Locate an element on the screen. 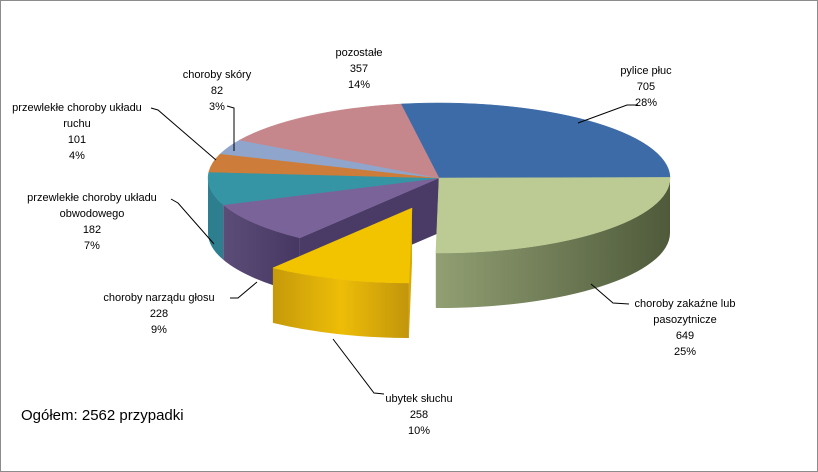 The image size is (818, 472). data-label-pylice-pluc: pylice płuc 705 28% is located at coordinates (646, 87).